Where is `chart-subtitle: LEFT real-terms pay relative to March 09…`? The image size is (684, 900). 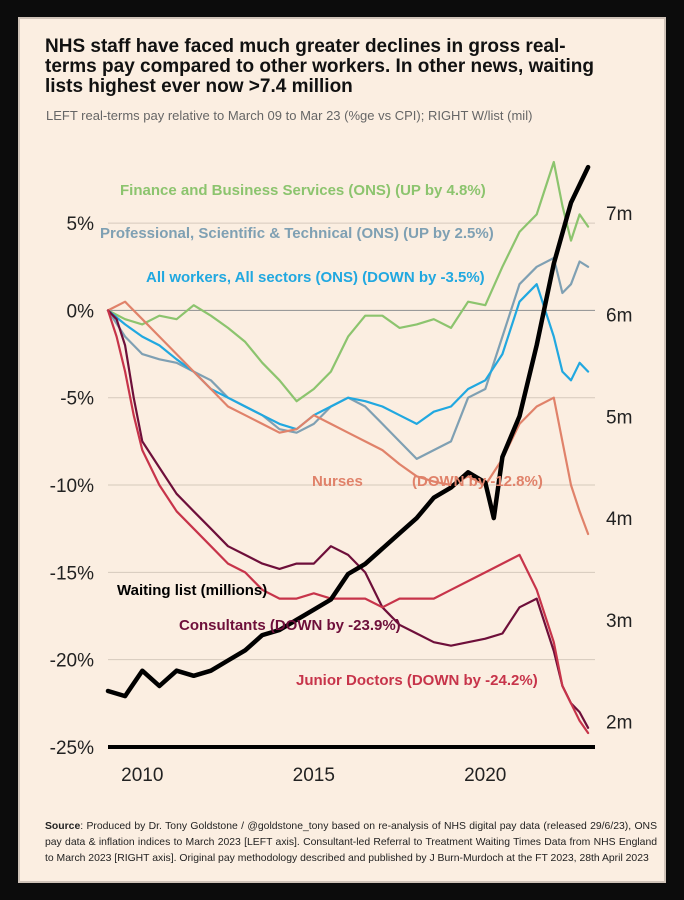 chart-subtitle: LEFT real-terms pay relative to March 09… is located at coordinates (289, 115).